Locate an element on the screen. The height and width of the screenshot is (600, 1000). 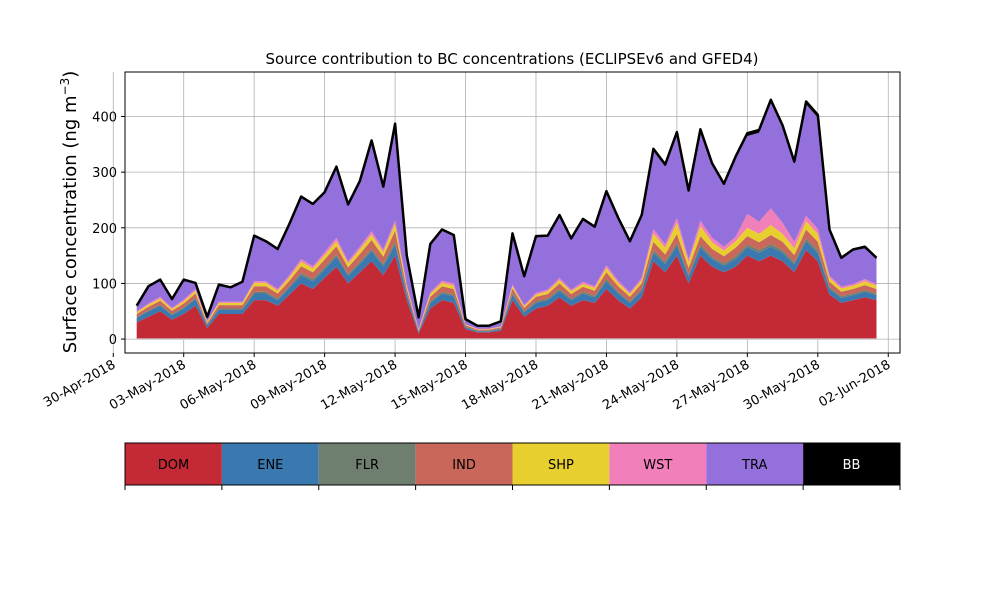
area-dom is located at coordinates (506, 295).